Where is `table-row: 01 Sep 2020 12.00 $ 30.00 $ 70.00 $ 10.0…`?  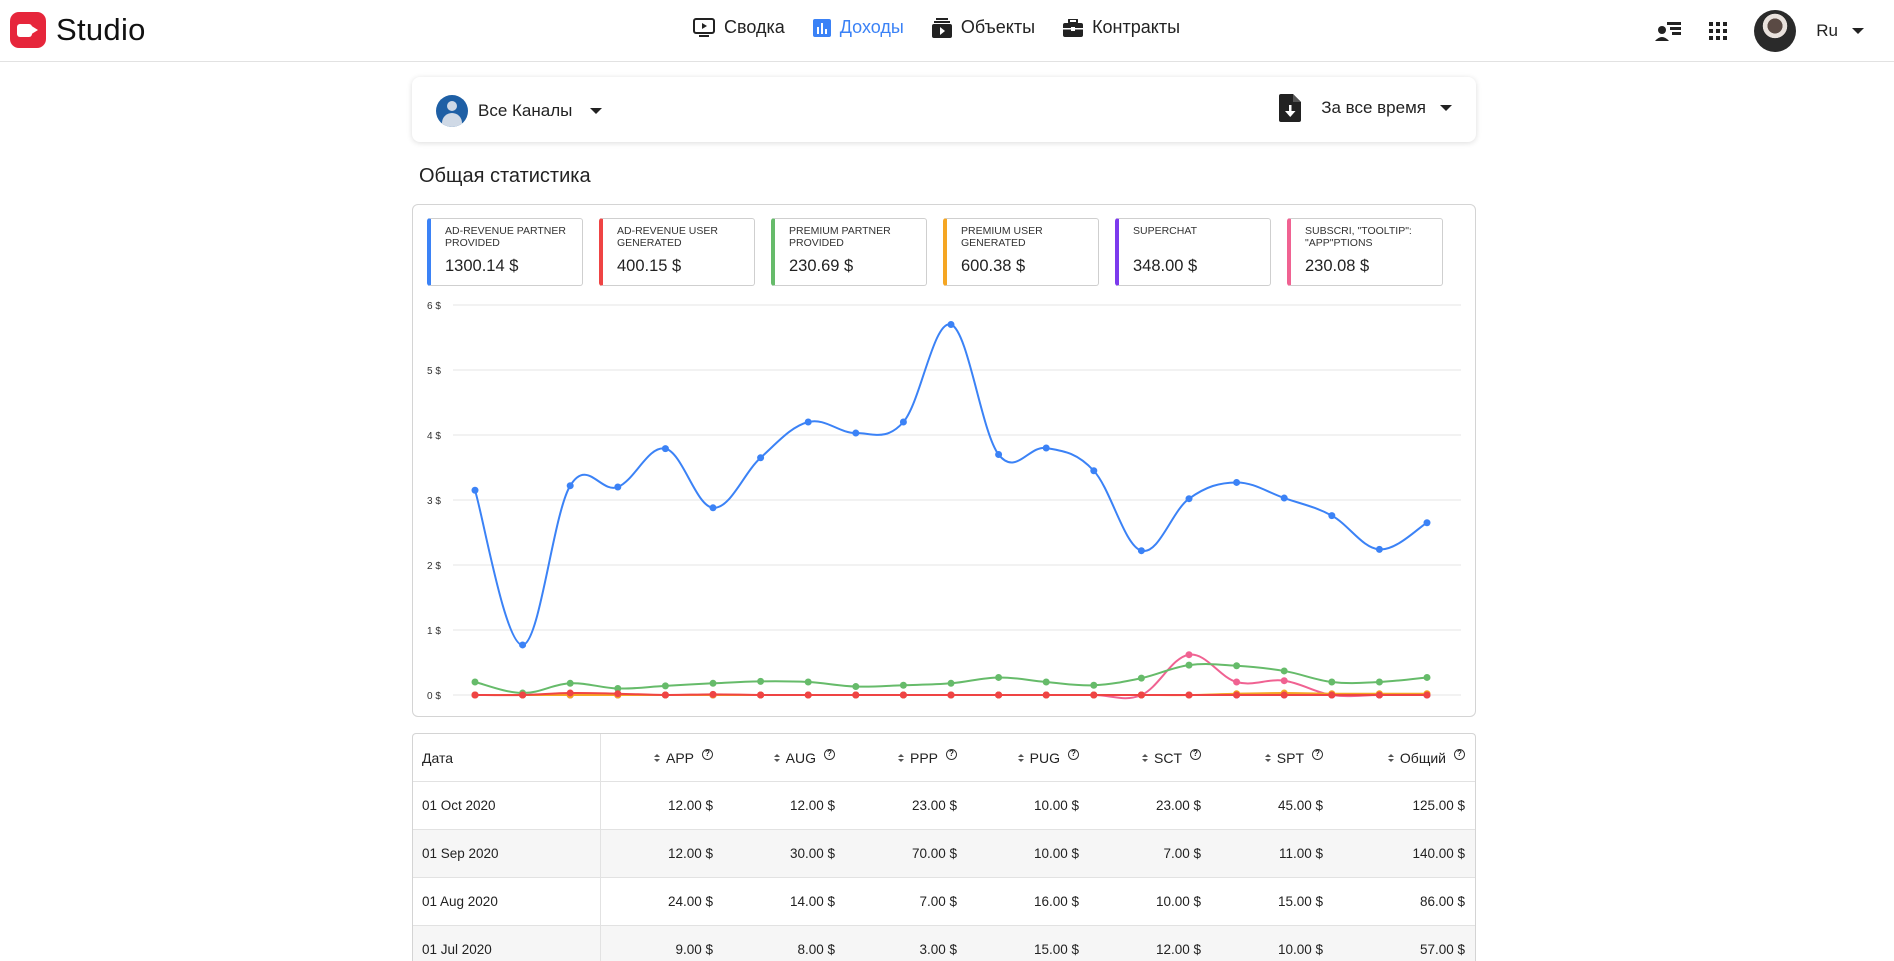
table-row: 01 Sep 2020 12.00 $ 30.00 $ 70.00 $ 10.0… is located at coordinates (944, 854).